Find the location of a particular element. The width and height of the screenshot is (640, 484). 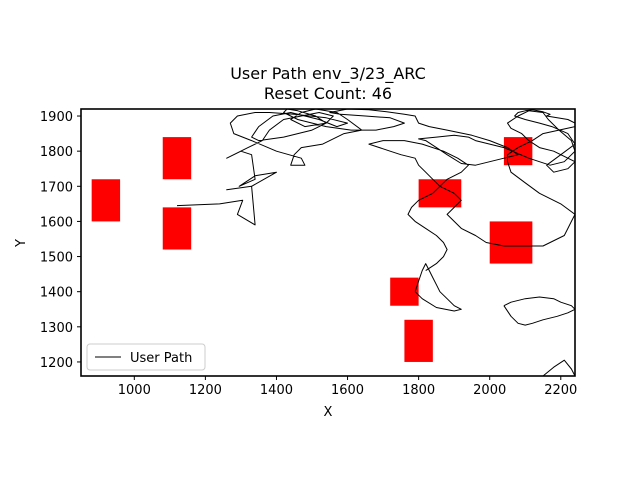

x-ticks: 1000 1200 1400 1600 1800 2000 2200 is located at coordinates (347, 387).